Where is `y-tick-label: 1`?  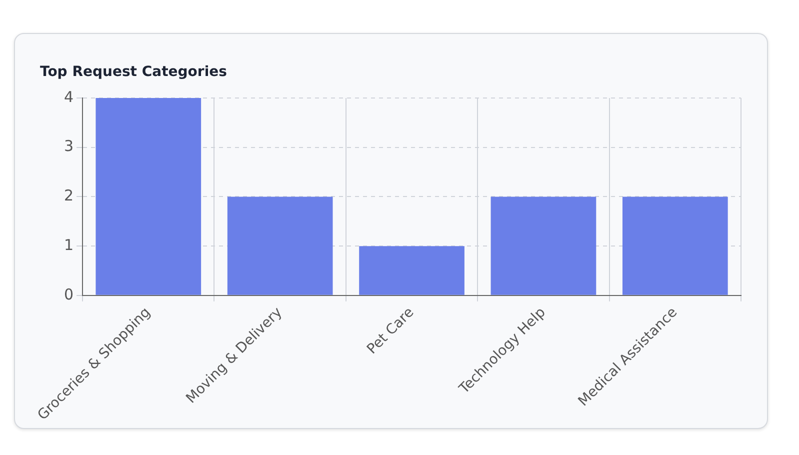 y-tick-label: 1 is located at coordinates (69, 245).